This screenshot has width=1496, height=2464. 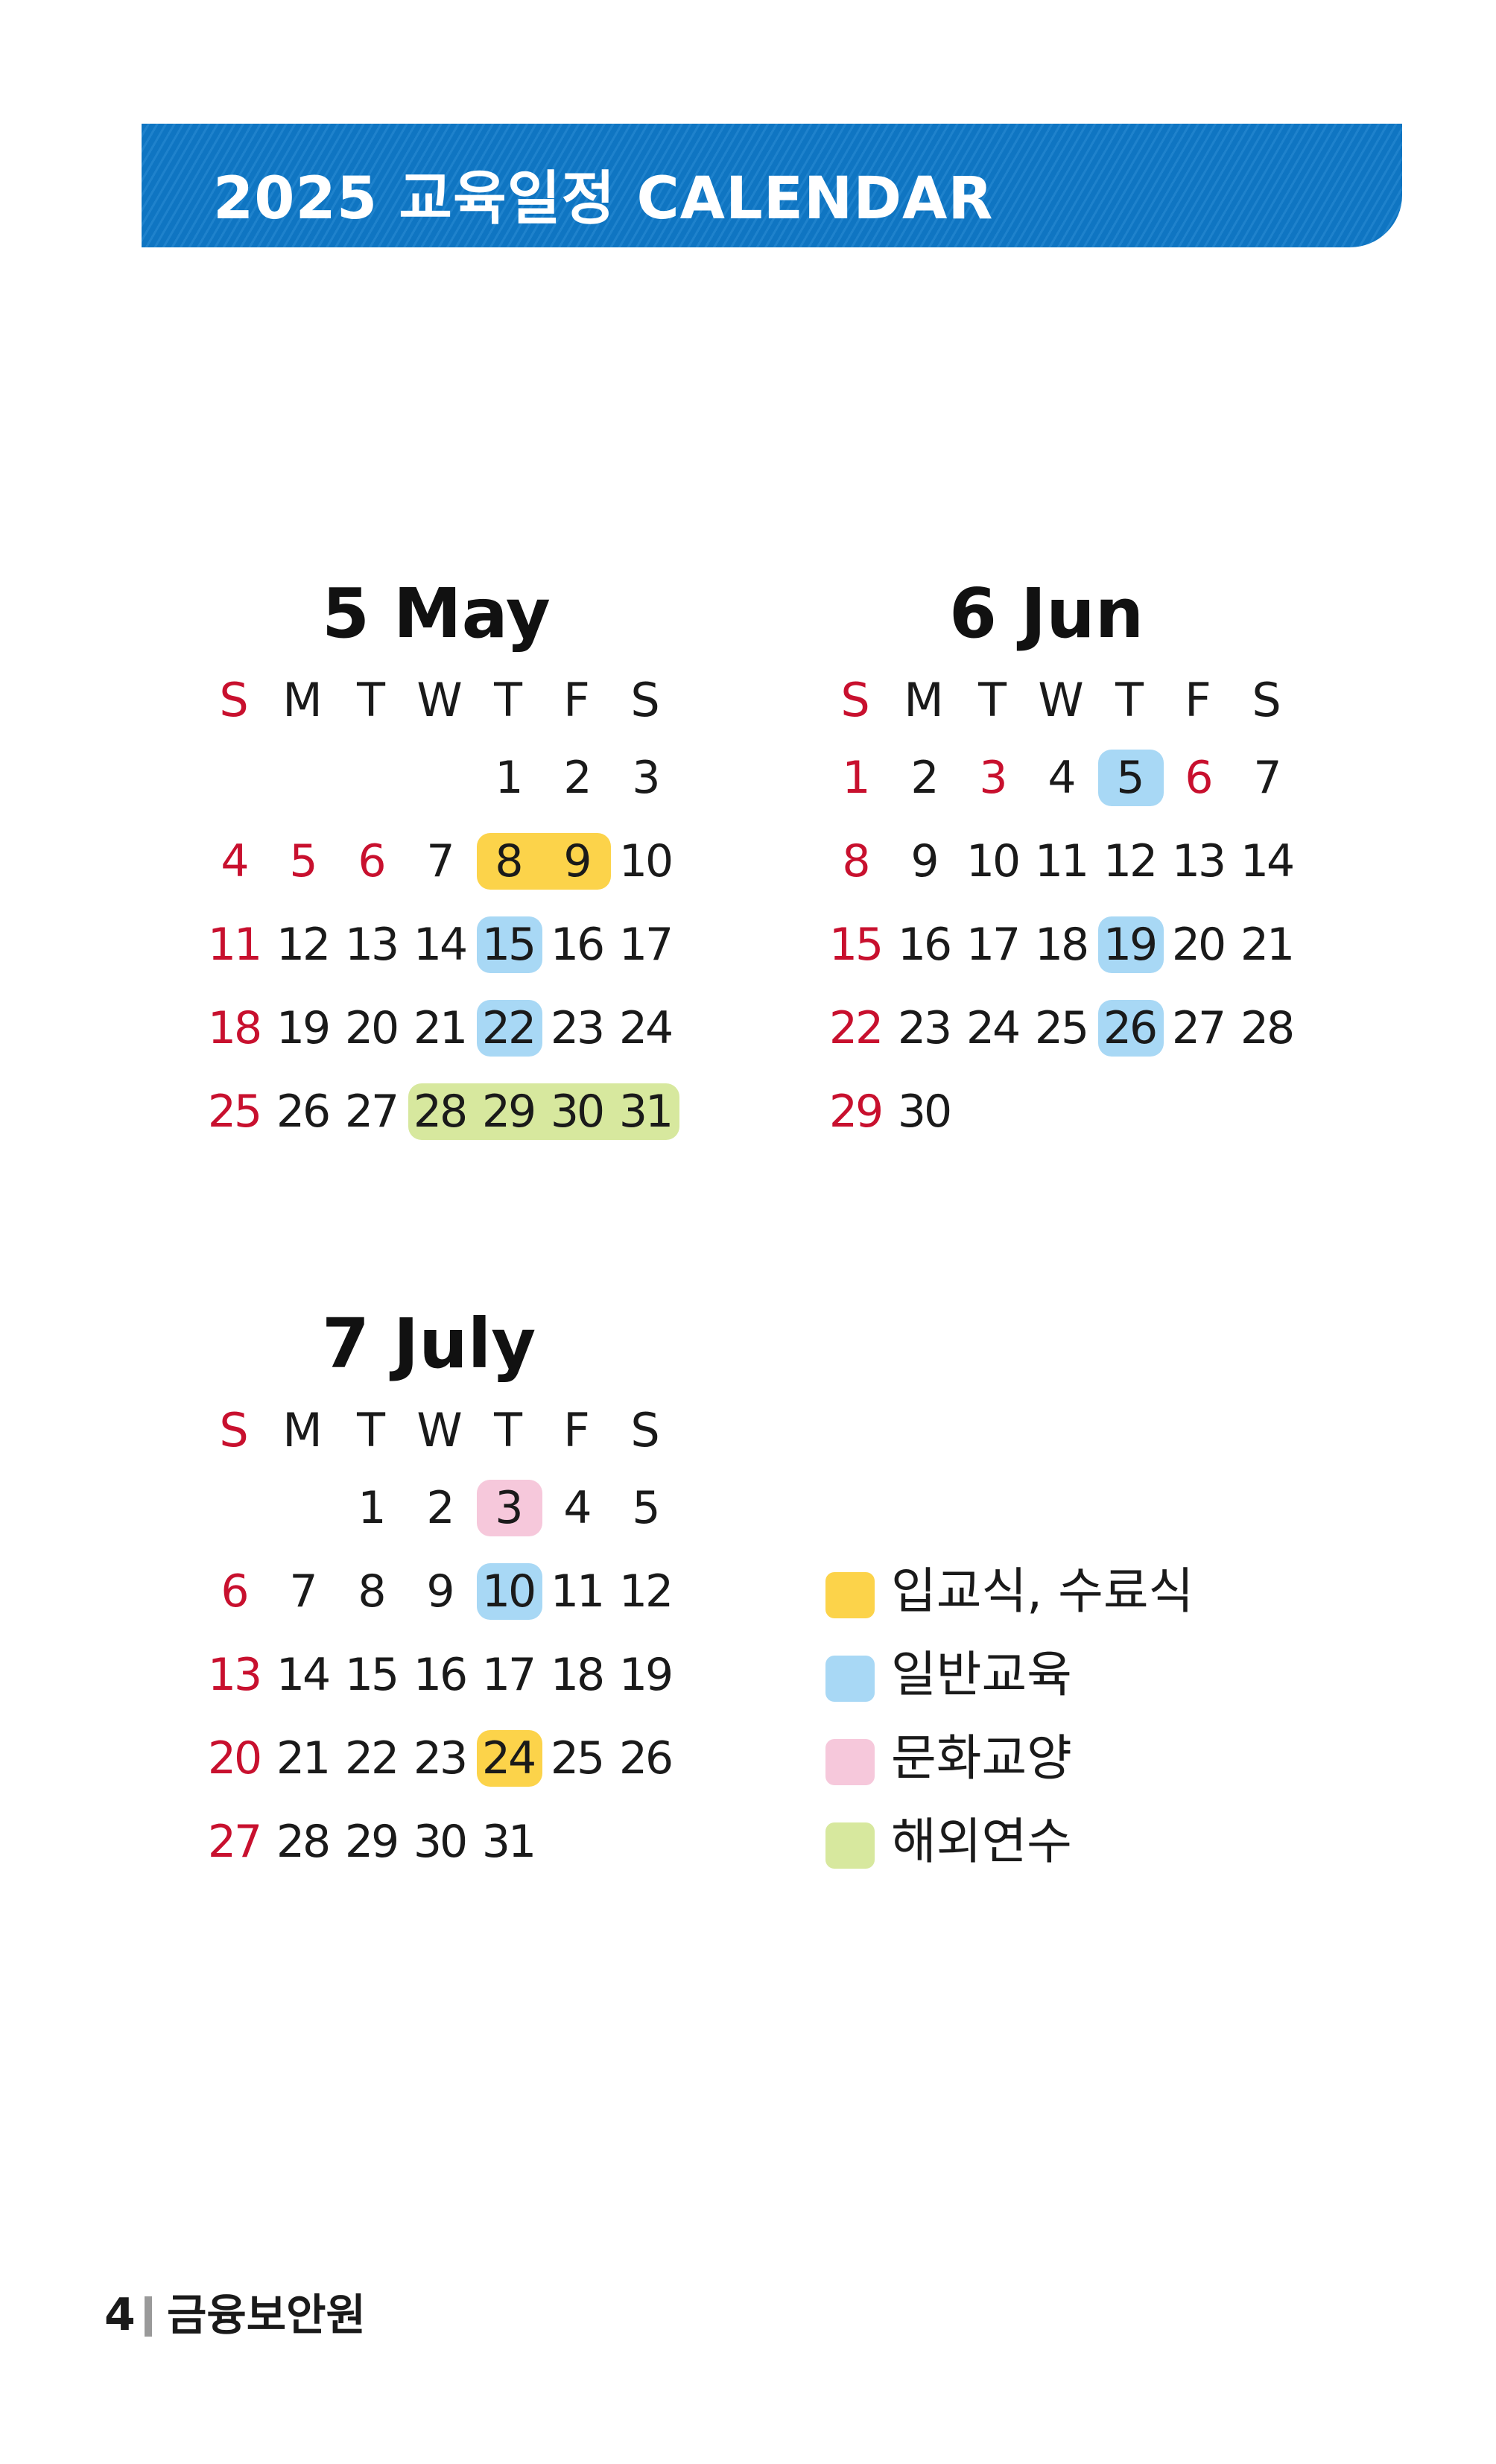 What do you see at coordinates (850, 1595) in the screenshot?
I see `legend-swatch-ceremony` at bounding box center [850, 1595].